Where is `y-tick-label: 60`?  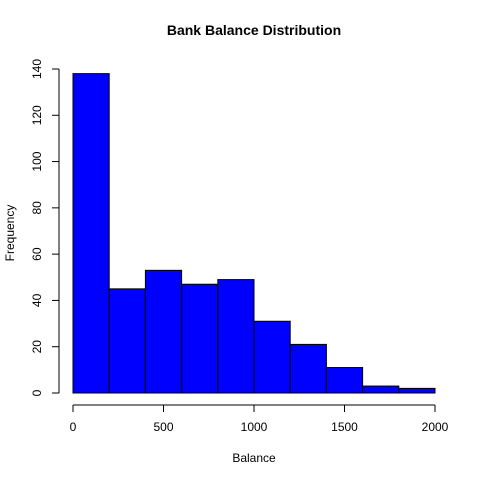 y-tick-label: 60 is located at coordinates (37, 254).